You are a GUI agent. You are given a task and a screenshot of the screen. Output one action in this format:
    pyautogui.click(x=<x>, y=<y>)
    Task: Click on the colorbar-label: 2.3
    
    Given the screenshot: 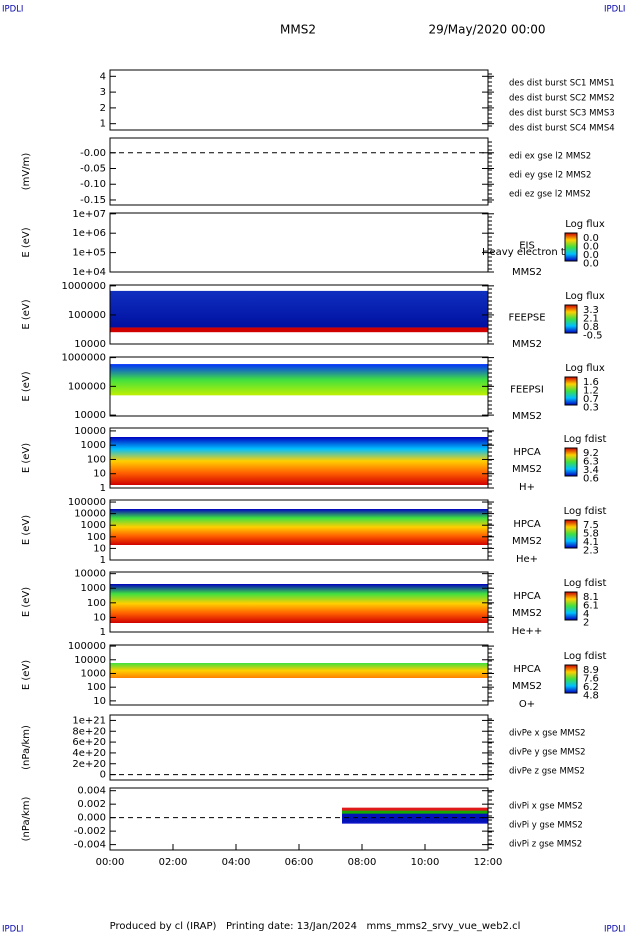 What is the action you would take?
    pyautogui.click(x=591, y=551)
    